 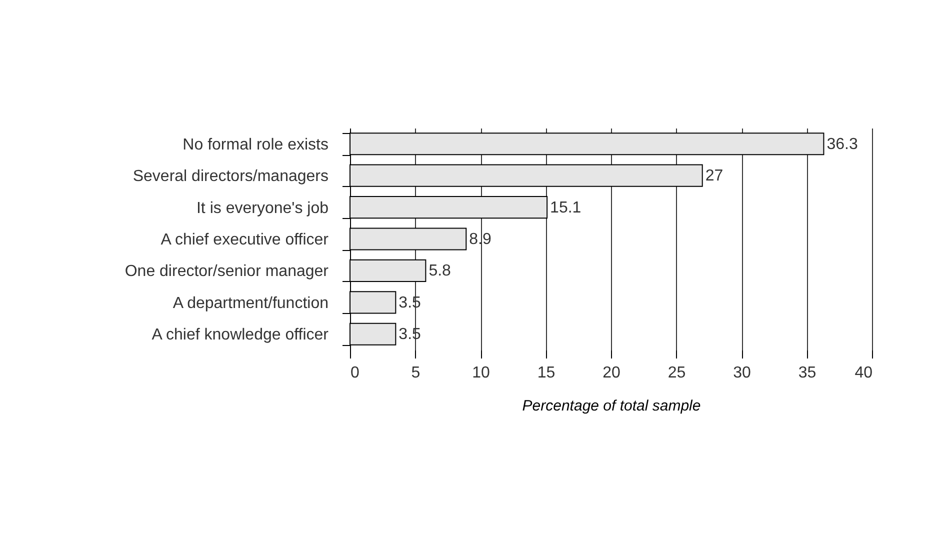 I want to click on x-tick-label: 25, so click(x=677, y=373).